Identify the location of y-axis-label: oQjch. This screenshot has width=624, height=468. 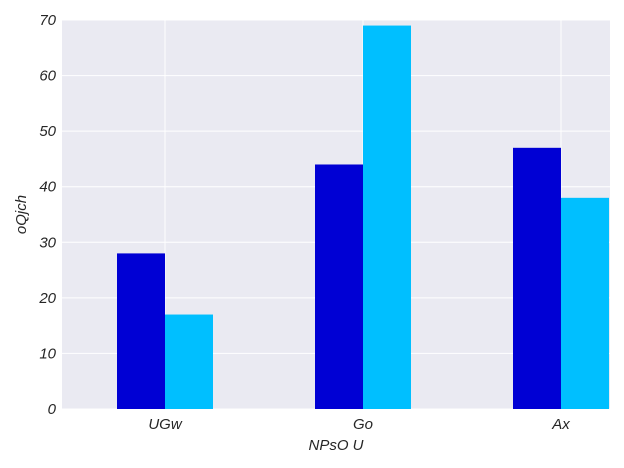
(21, 214).